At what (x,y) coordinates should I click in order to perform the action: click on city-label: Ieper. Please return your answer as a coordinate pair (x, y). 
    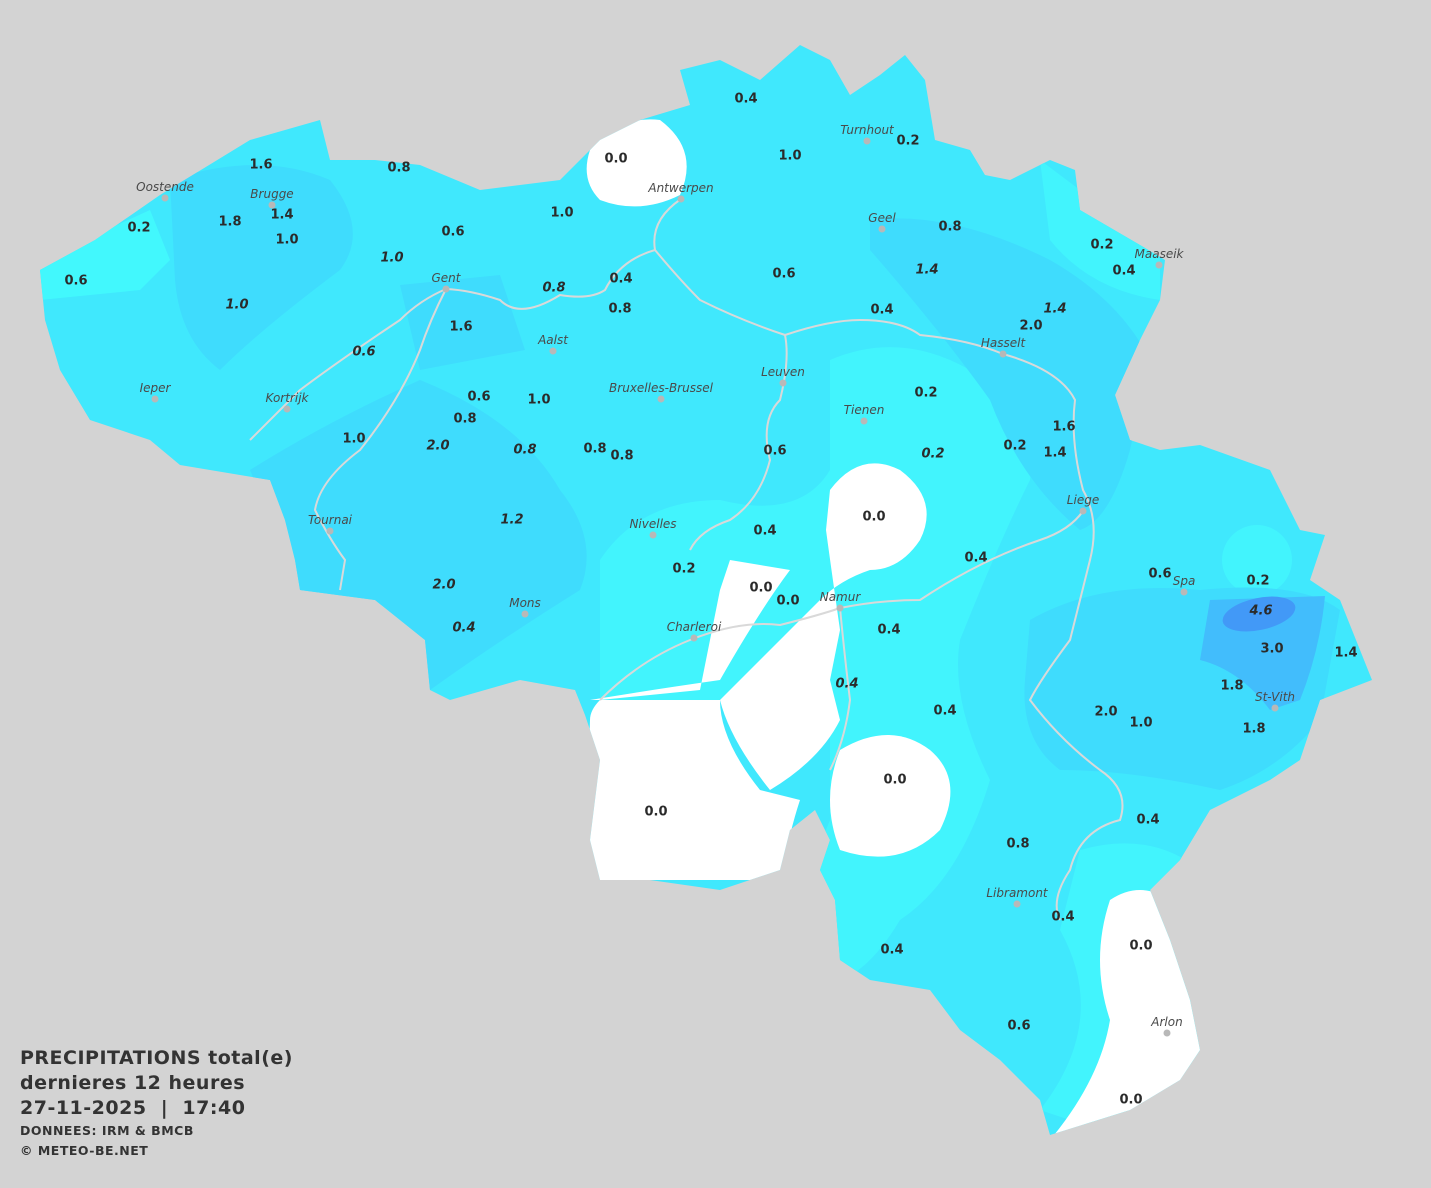
    Looking at the image, I should click on (155, 388).